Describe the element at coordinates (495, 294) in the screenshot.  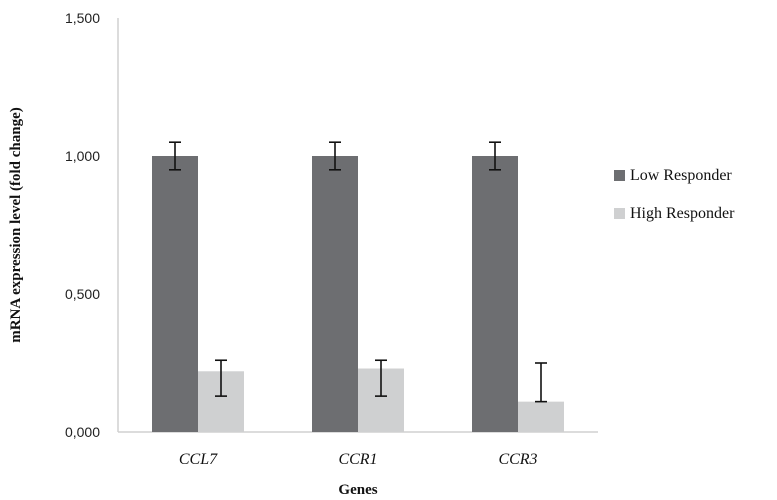
I see `bar-ccr3-low-responder` at that location.